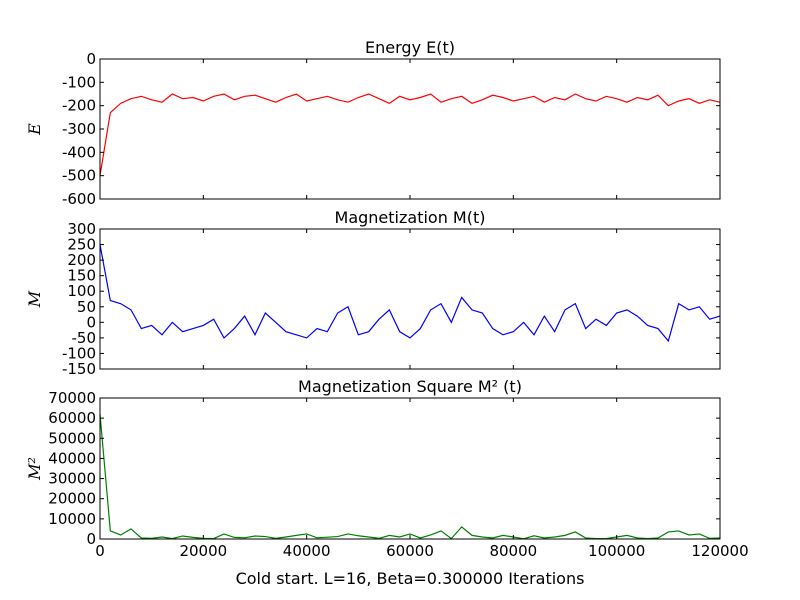 This screenshot has width=800, height=600. What do you see at coordinates (100, 551) in the screenshot?
I see `x-tick-label: 0` at bounding box center [100, 551].